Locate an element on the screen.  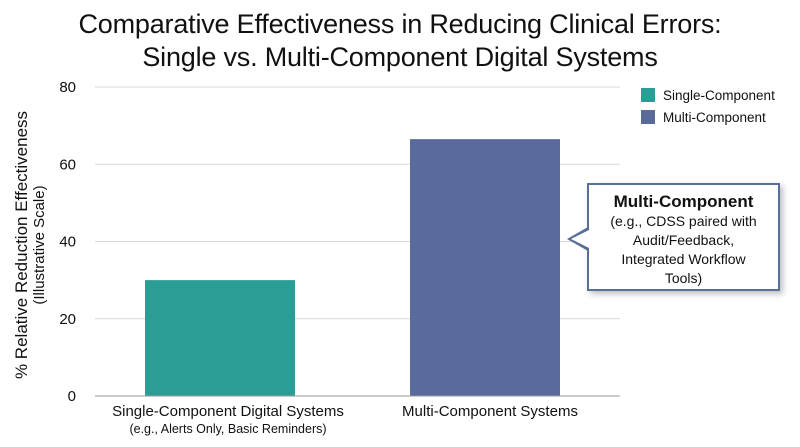
callout-line-4: Tools) is located at coordinates (683, 278).